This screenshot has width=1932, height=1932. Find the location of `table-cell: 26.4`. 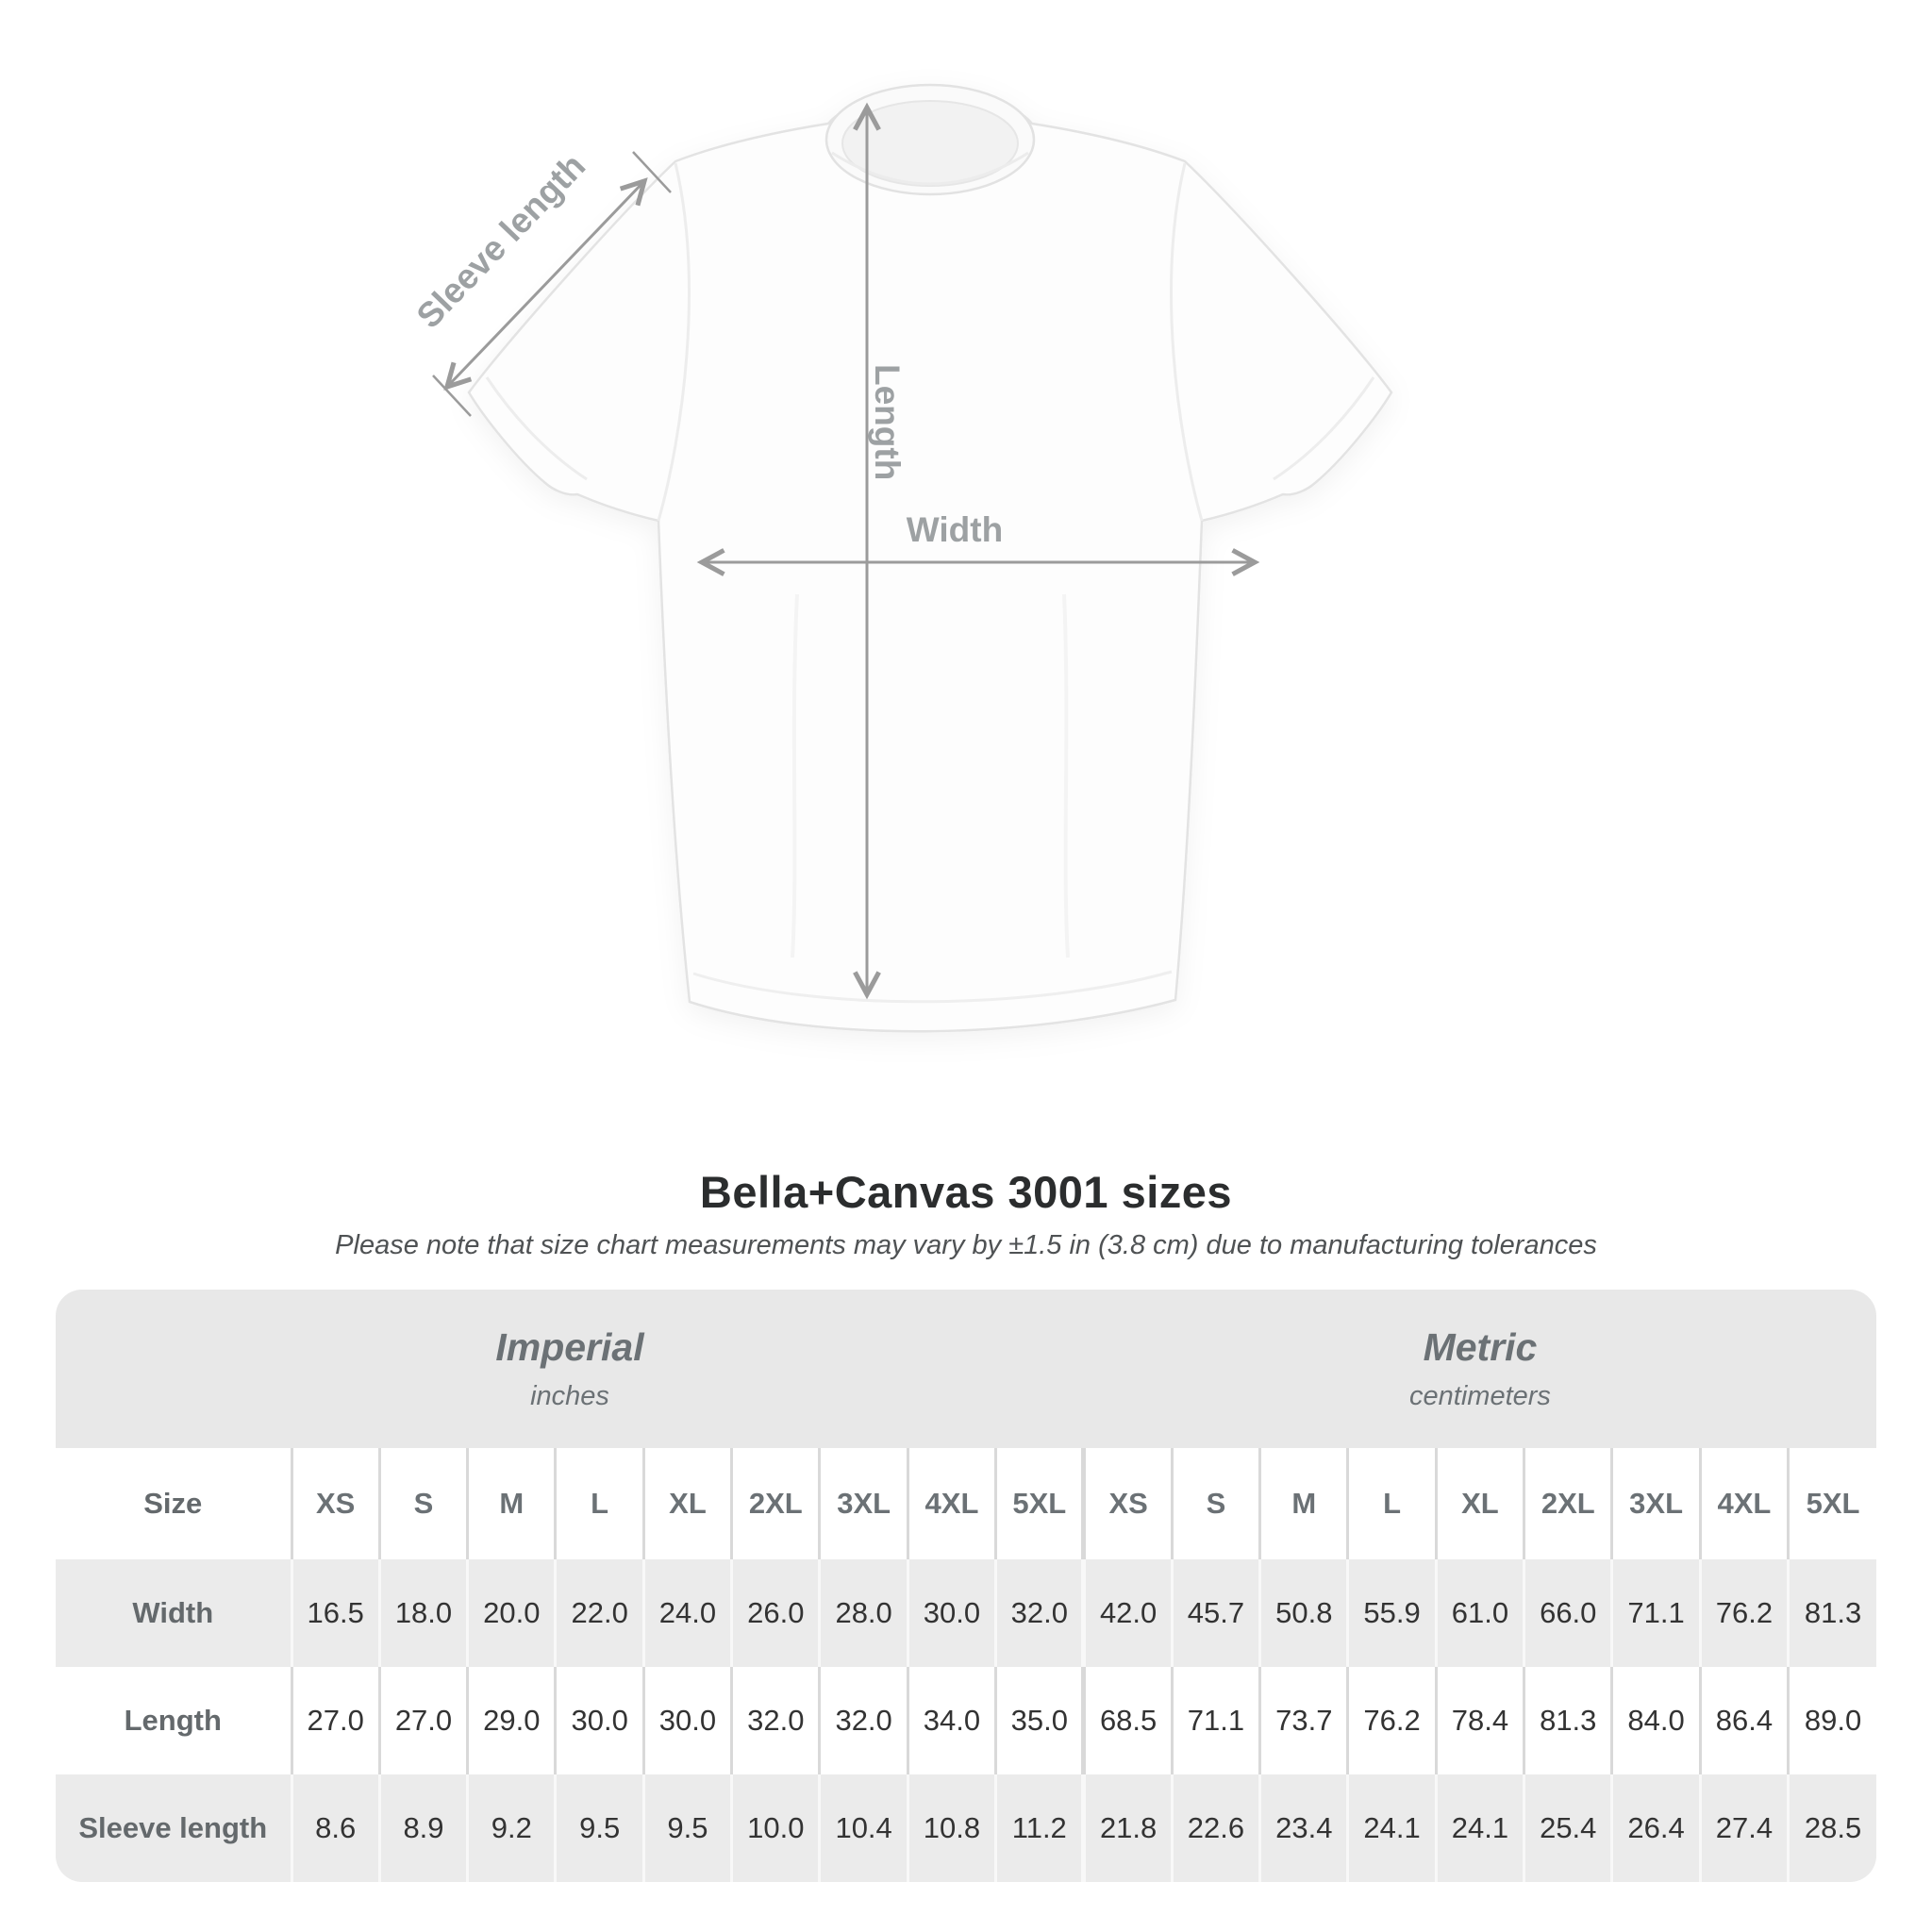

table-cell: 26.4 is located at coordinates (1655, 1828).